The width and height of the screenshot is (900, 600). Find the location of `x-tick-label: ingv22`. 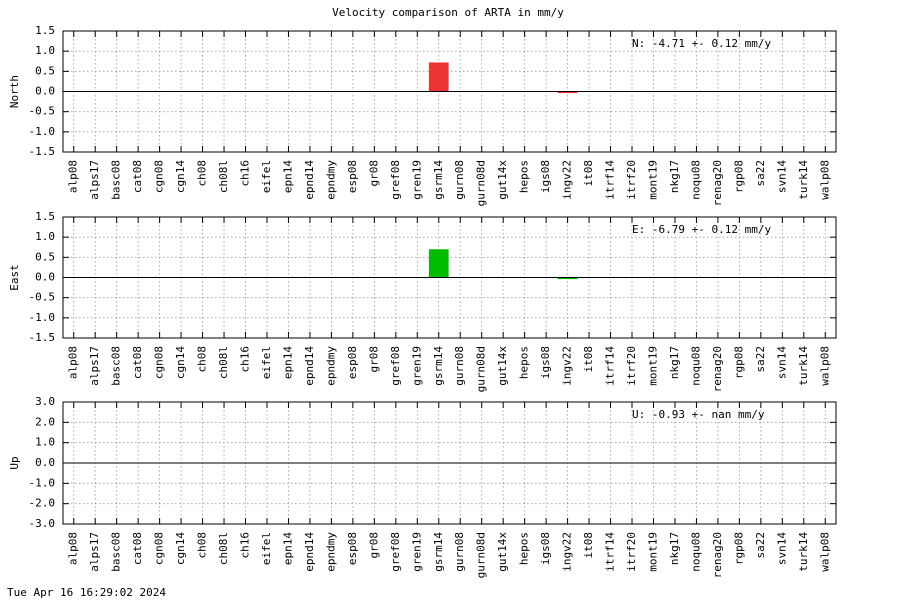

x-tick-label: ingv22 is located at coordinates (567, 366).